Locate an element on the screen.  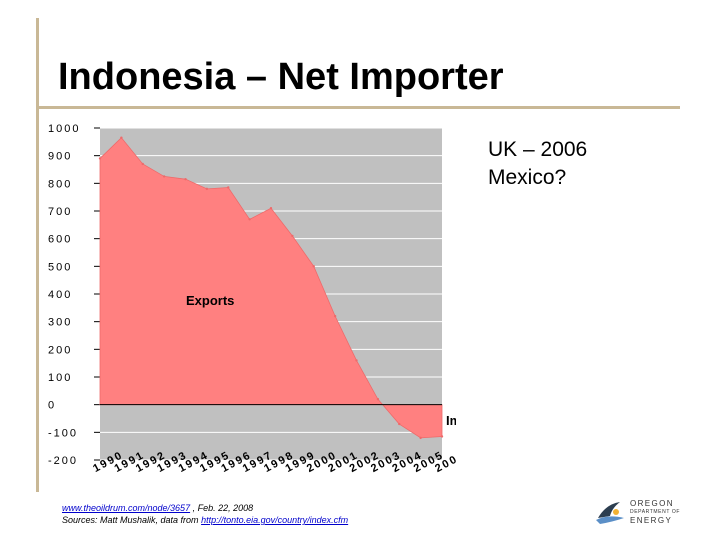
y-tick-label: 800 is located at coordinates (60, 184).